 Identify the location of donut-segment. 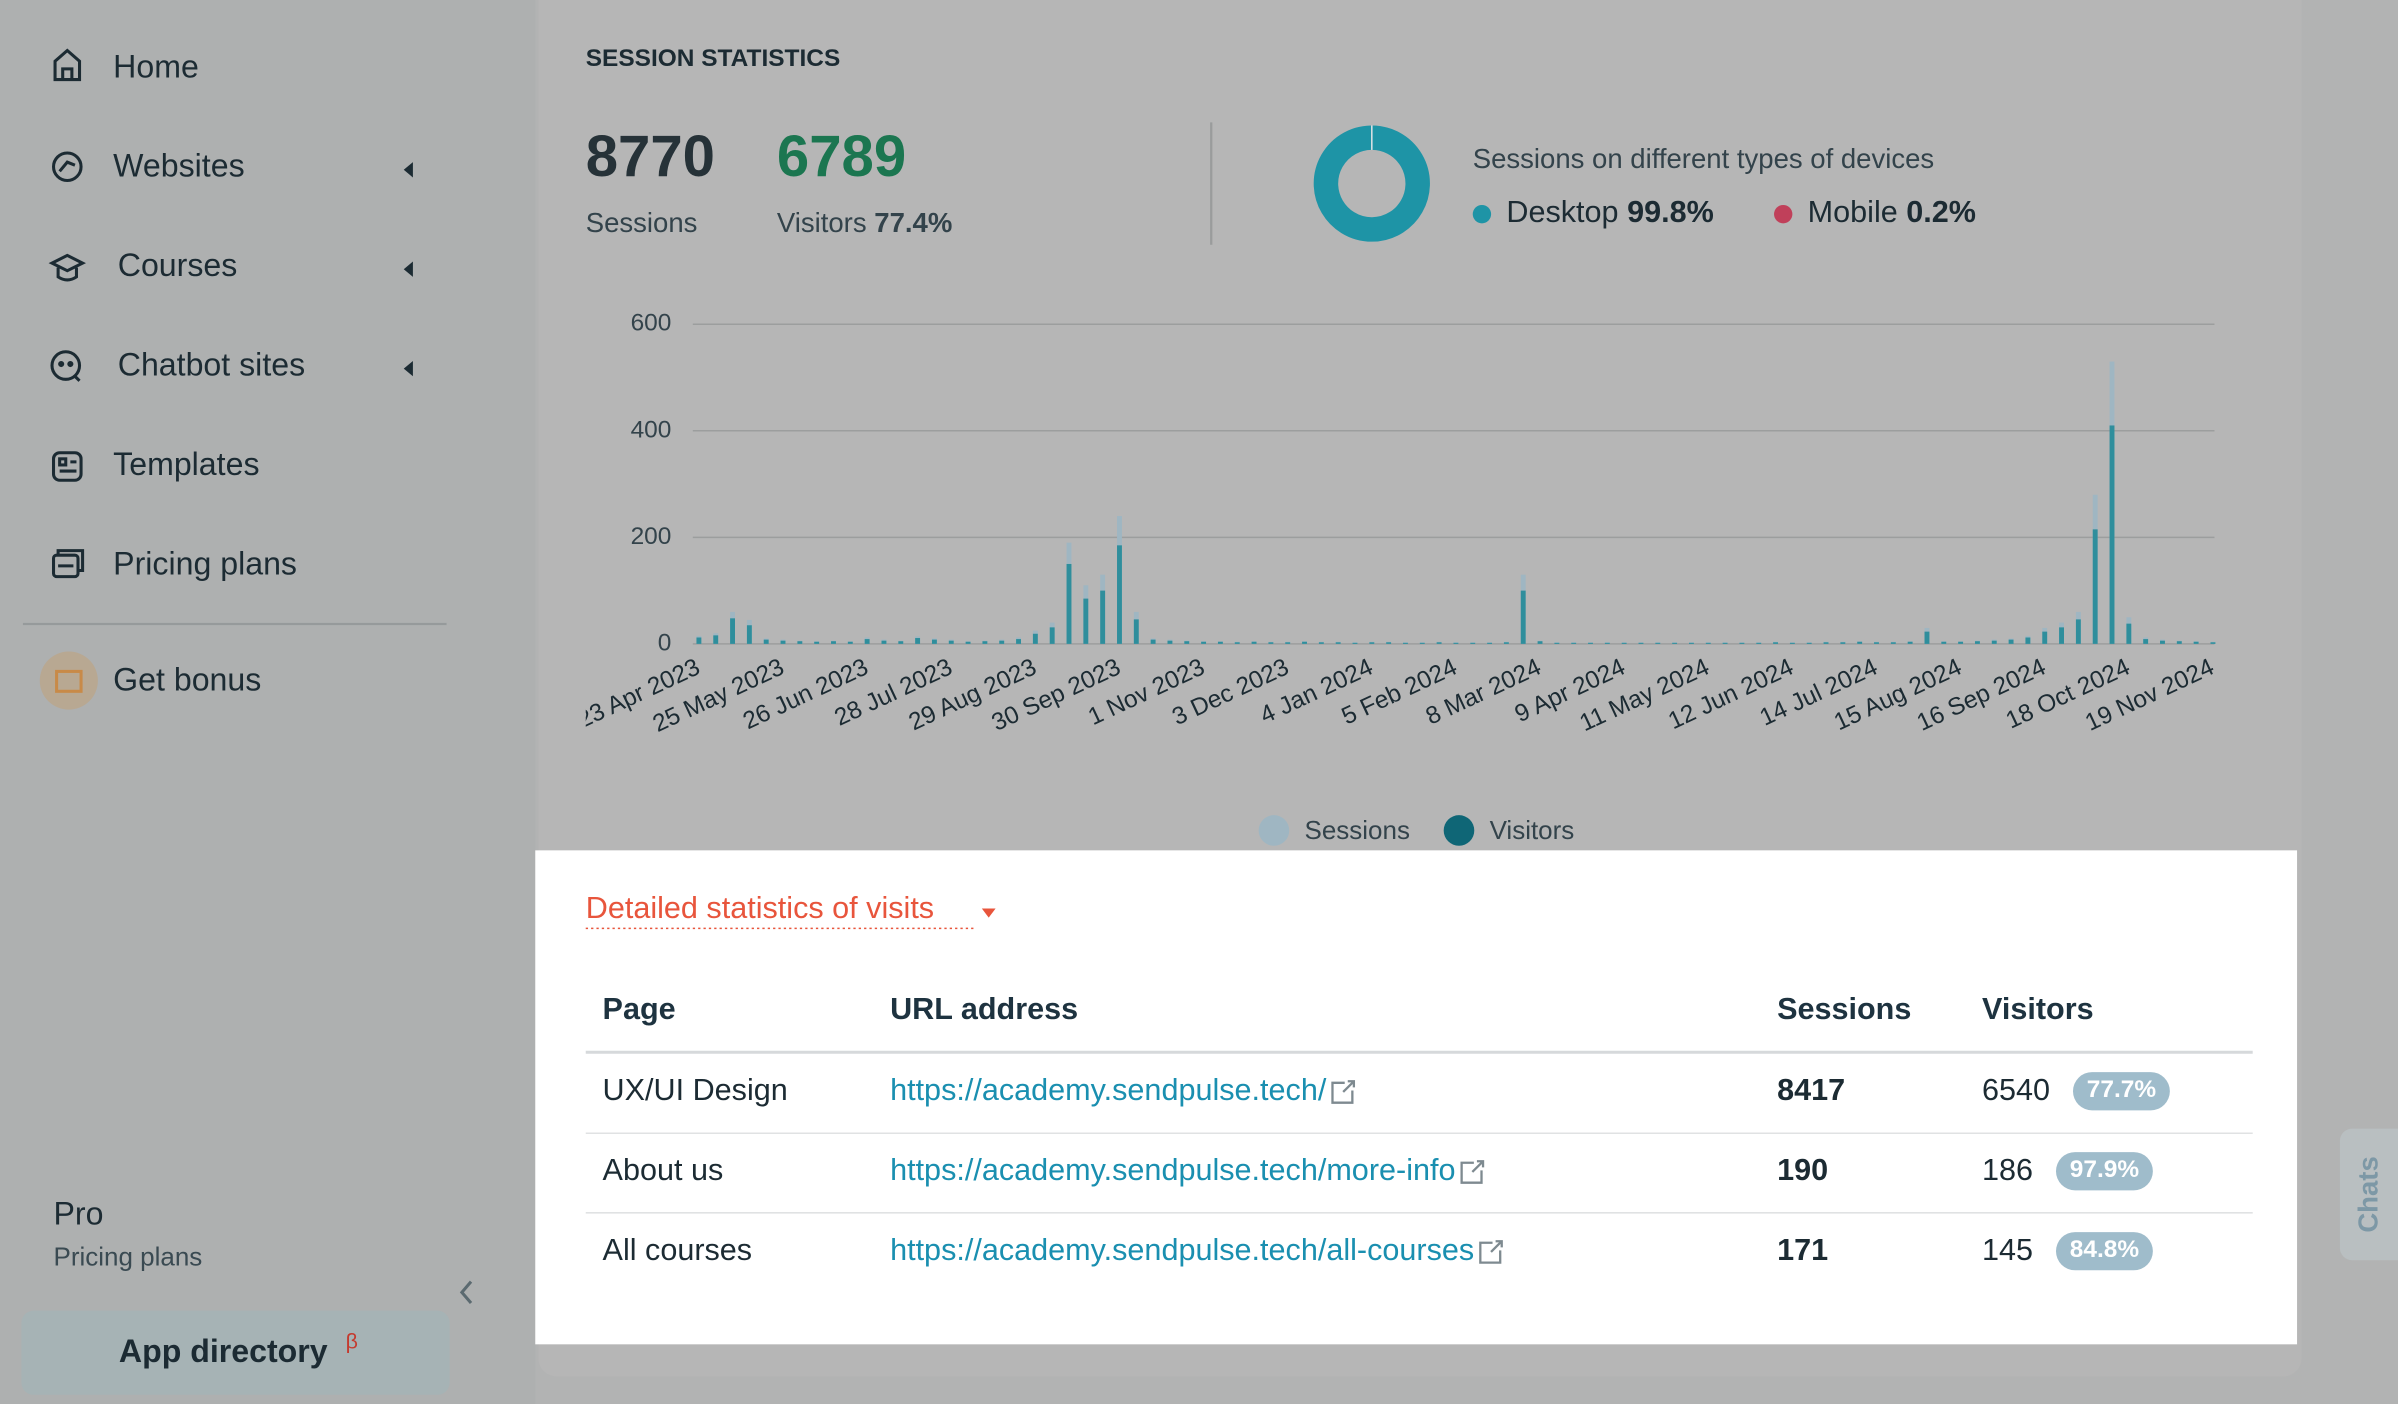
(1371, 183).